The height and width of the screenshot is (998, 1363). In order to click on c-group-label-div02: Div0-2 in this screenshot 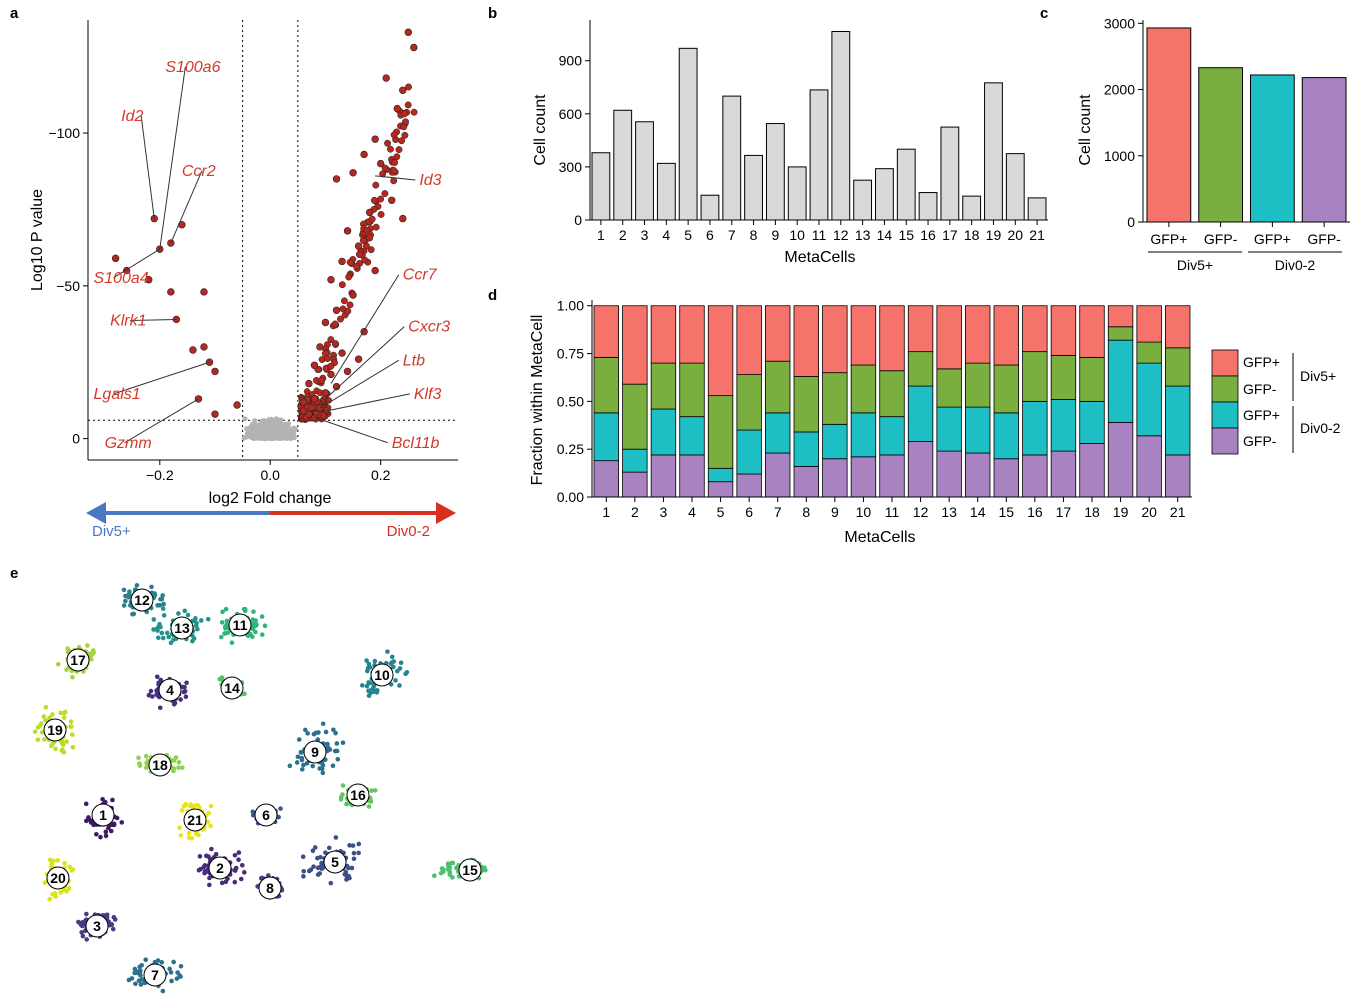, I will do `click(1295, 265)`.